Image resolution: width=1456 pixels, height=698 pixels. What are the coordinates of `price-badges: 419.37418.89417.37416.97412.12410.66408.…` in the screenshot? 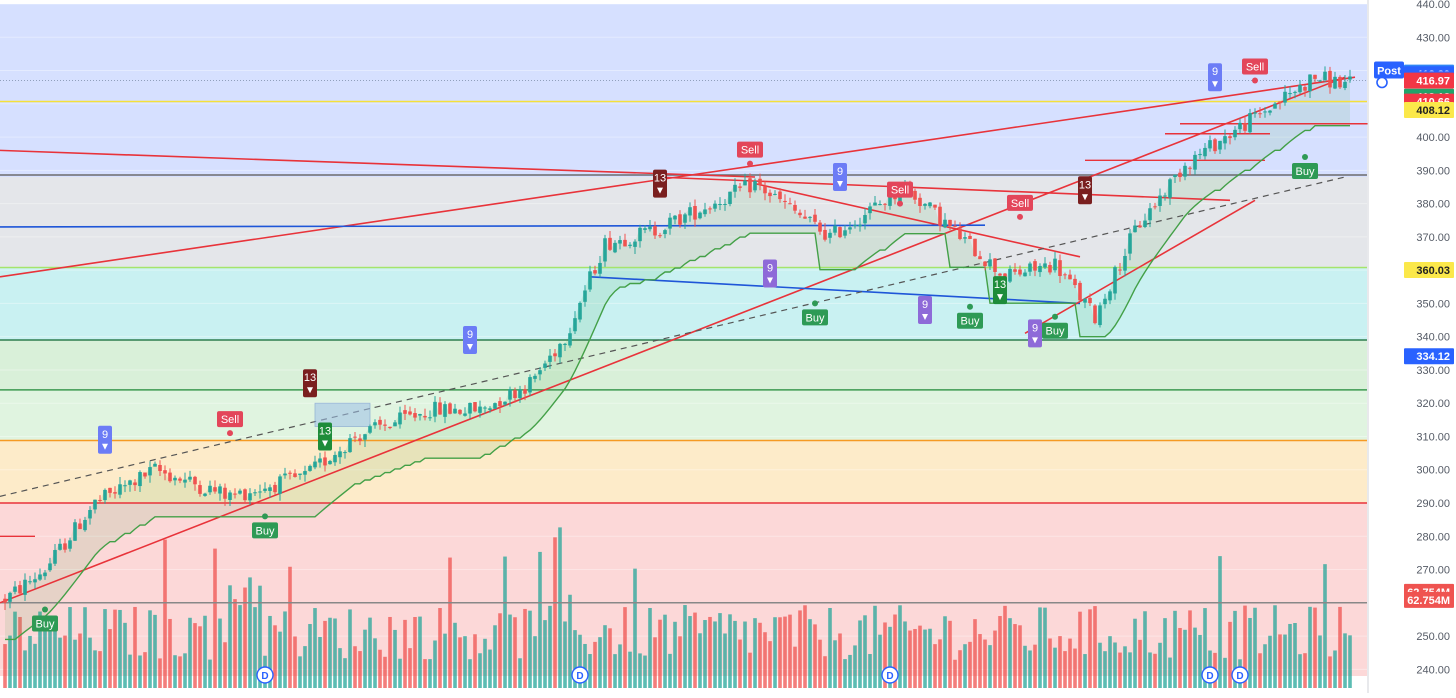 It's located at (1429, 336).